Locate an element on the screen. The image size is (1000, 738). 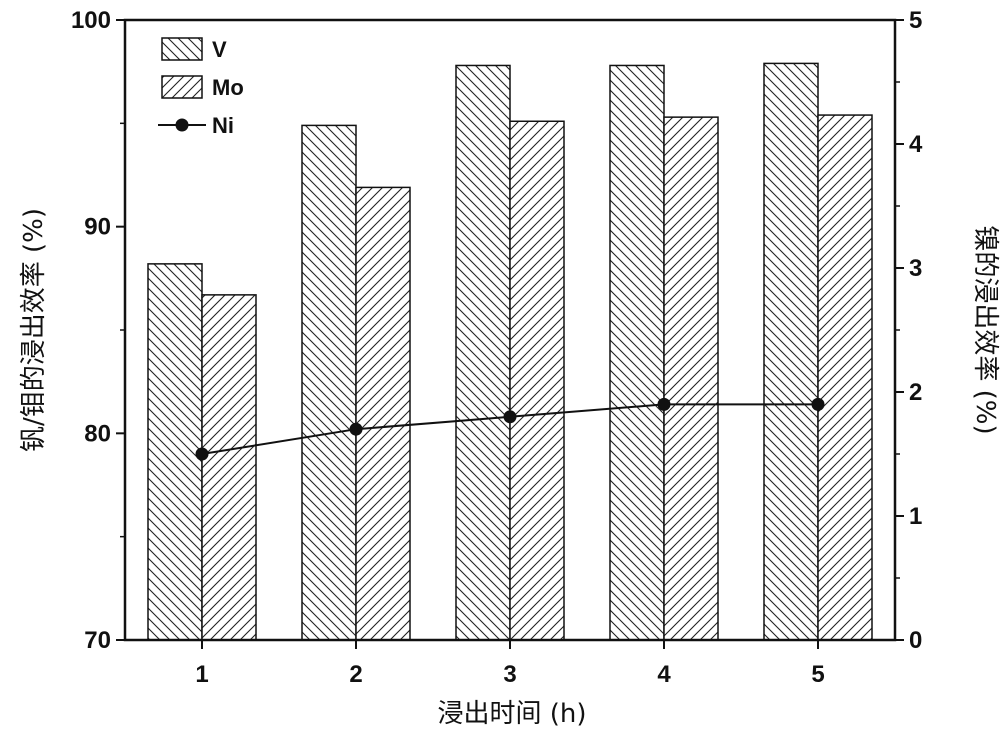
x-tick-label-4: 4 is located at coordinates (664, 674).